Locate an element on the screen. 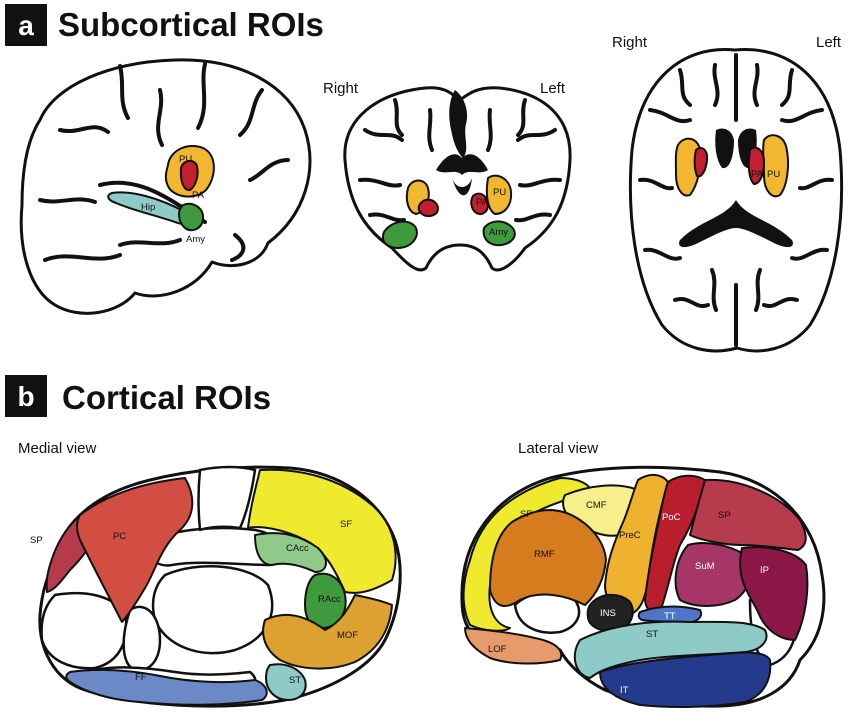 The width and height of the screenshot is (850, 720). lateral-label-poc: PoC is located at coordinates (671, 517).